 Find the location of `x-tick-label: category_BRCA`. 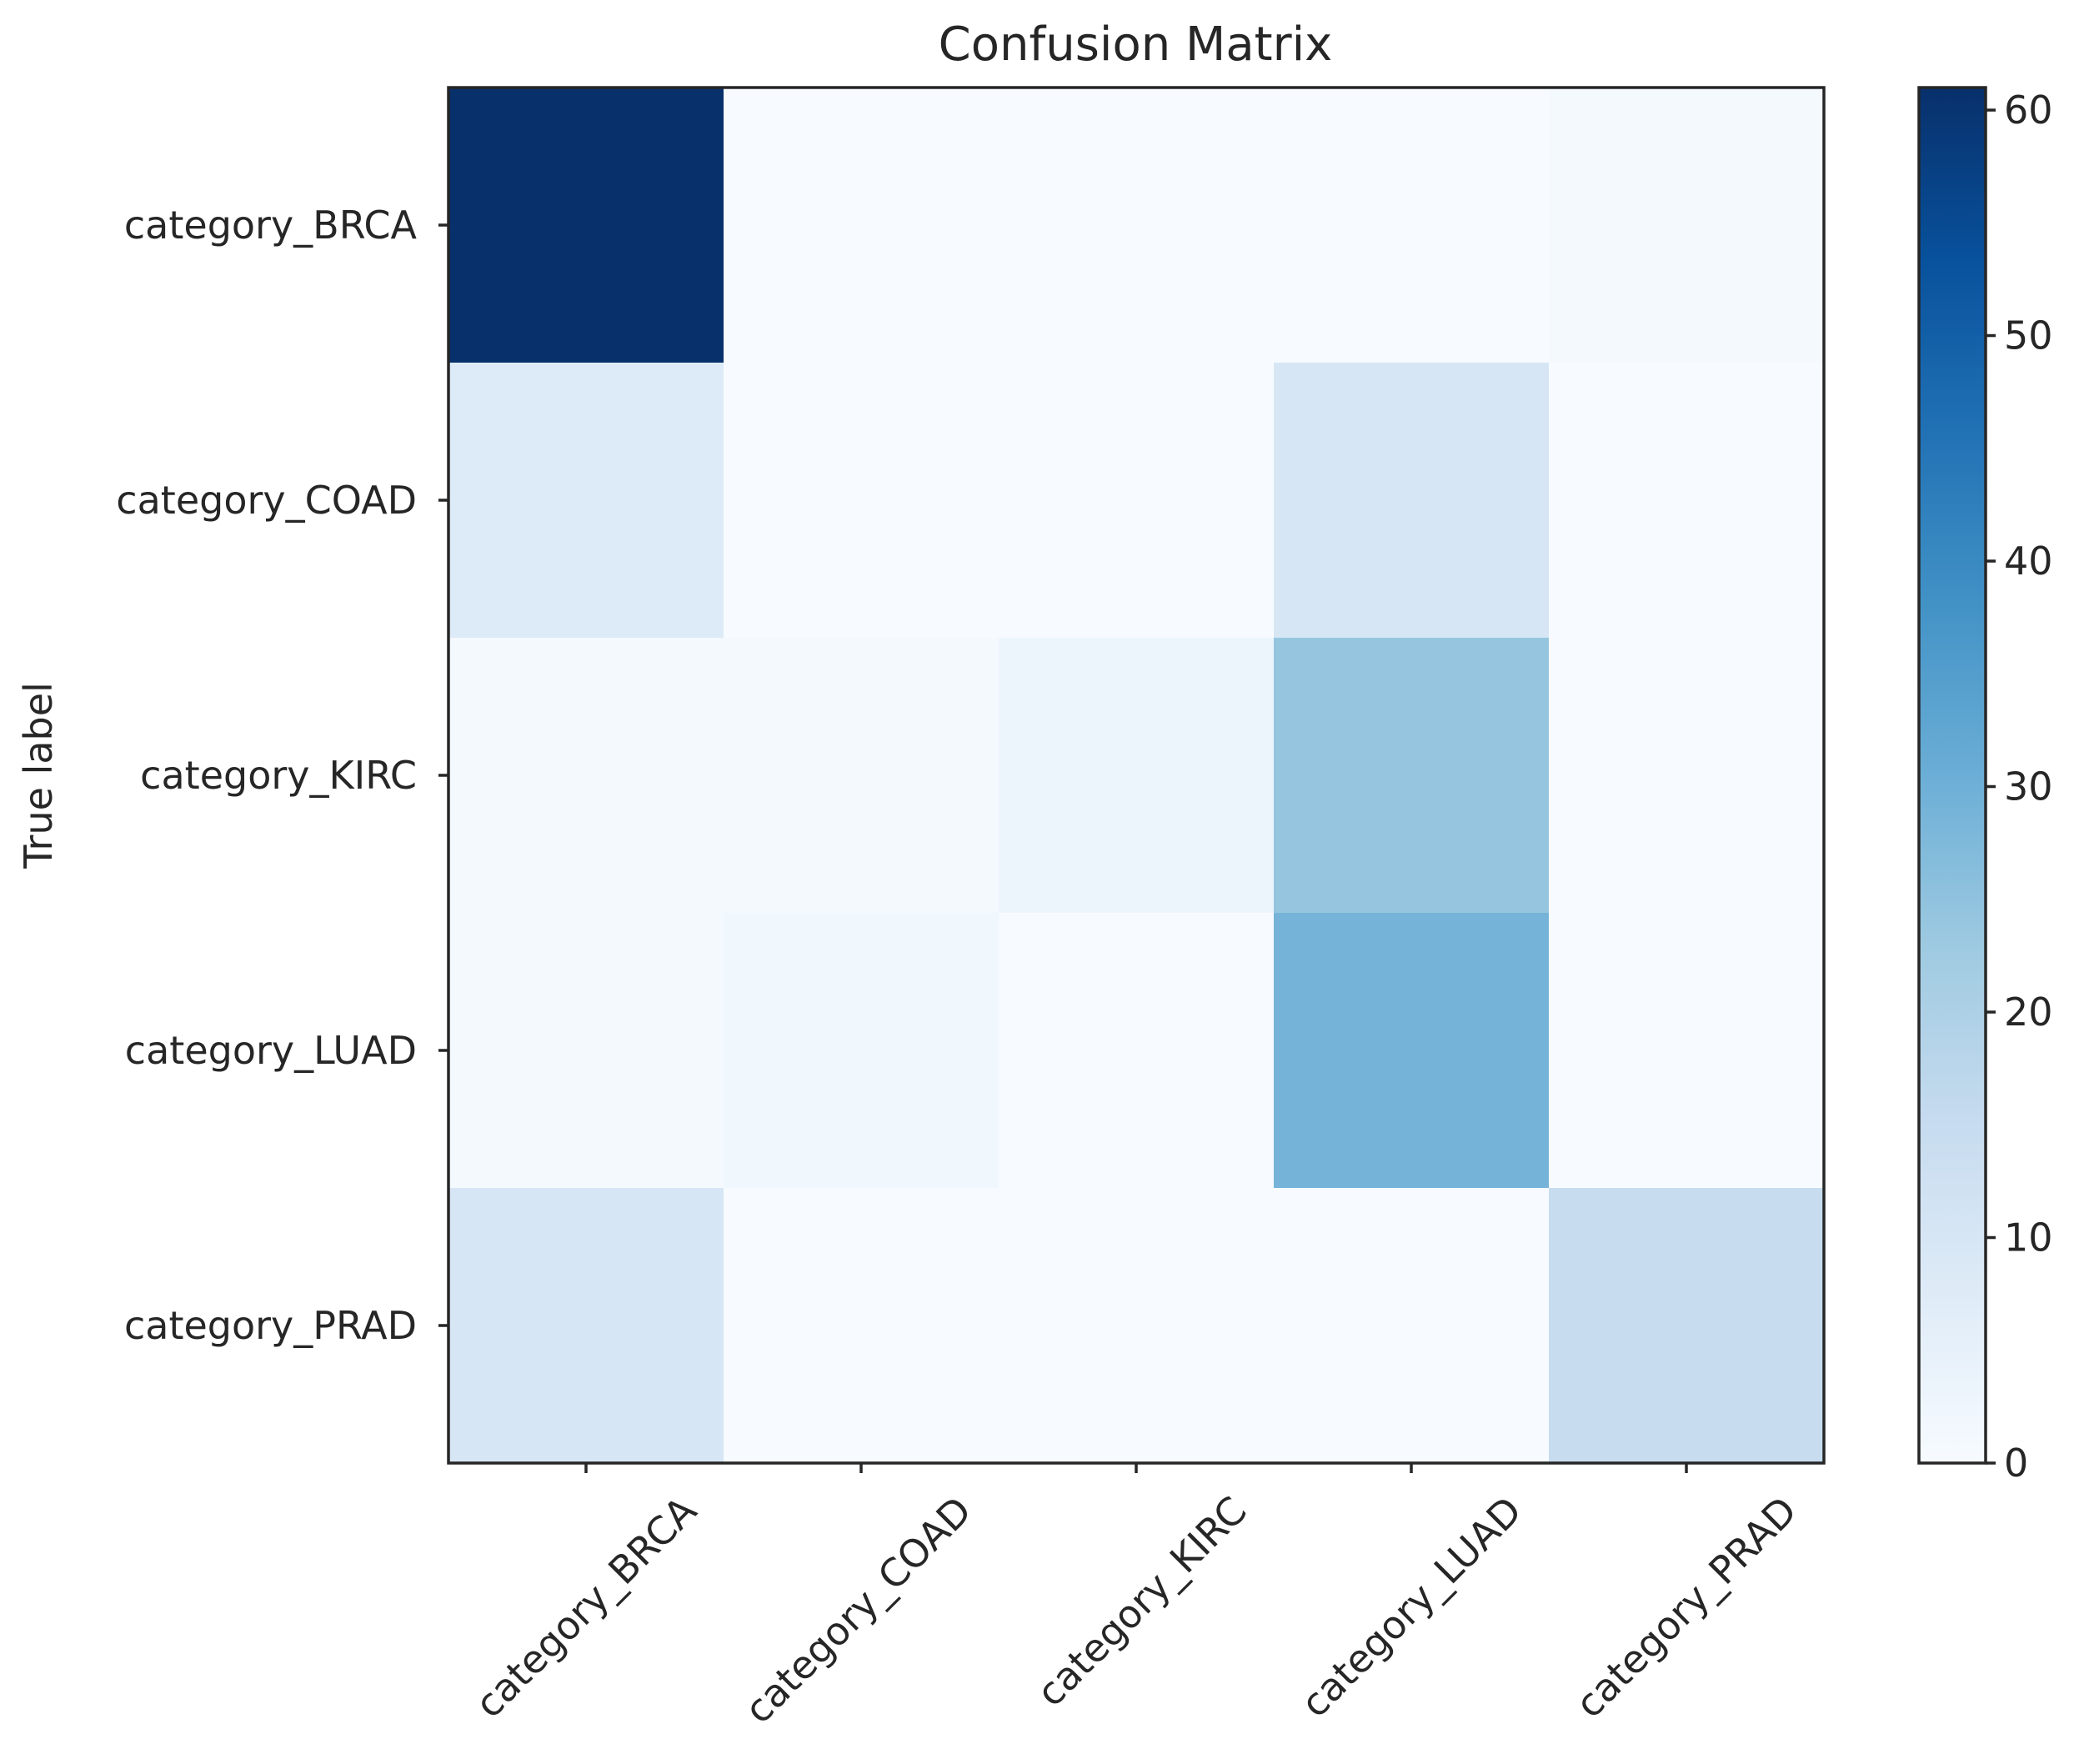

x-tick-label: category_BRCA is located at coordinates (585, 1606).